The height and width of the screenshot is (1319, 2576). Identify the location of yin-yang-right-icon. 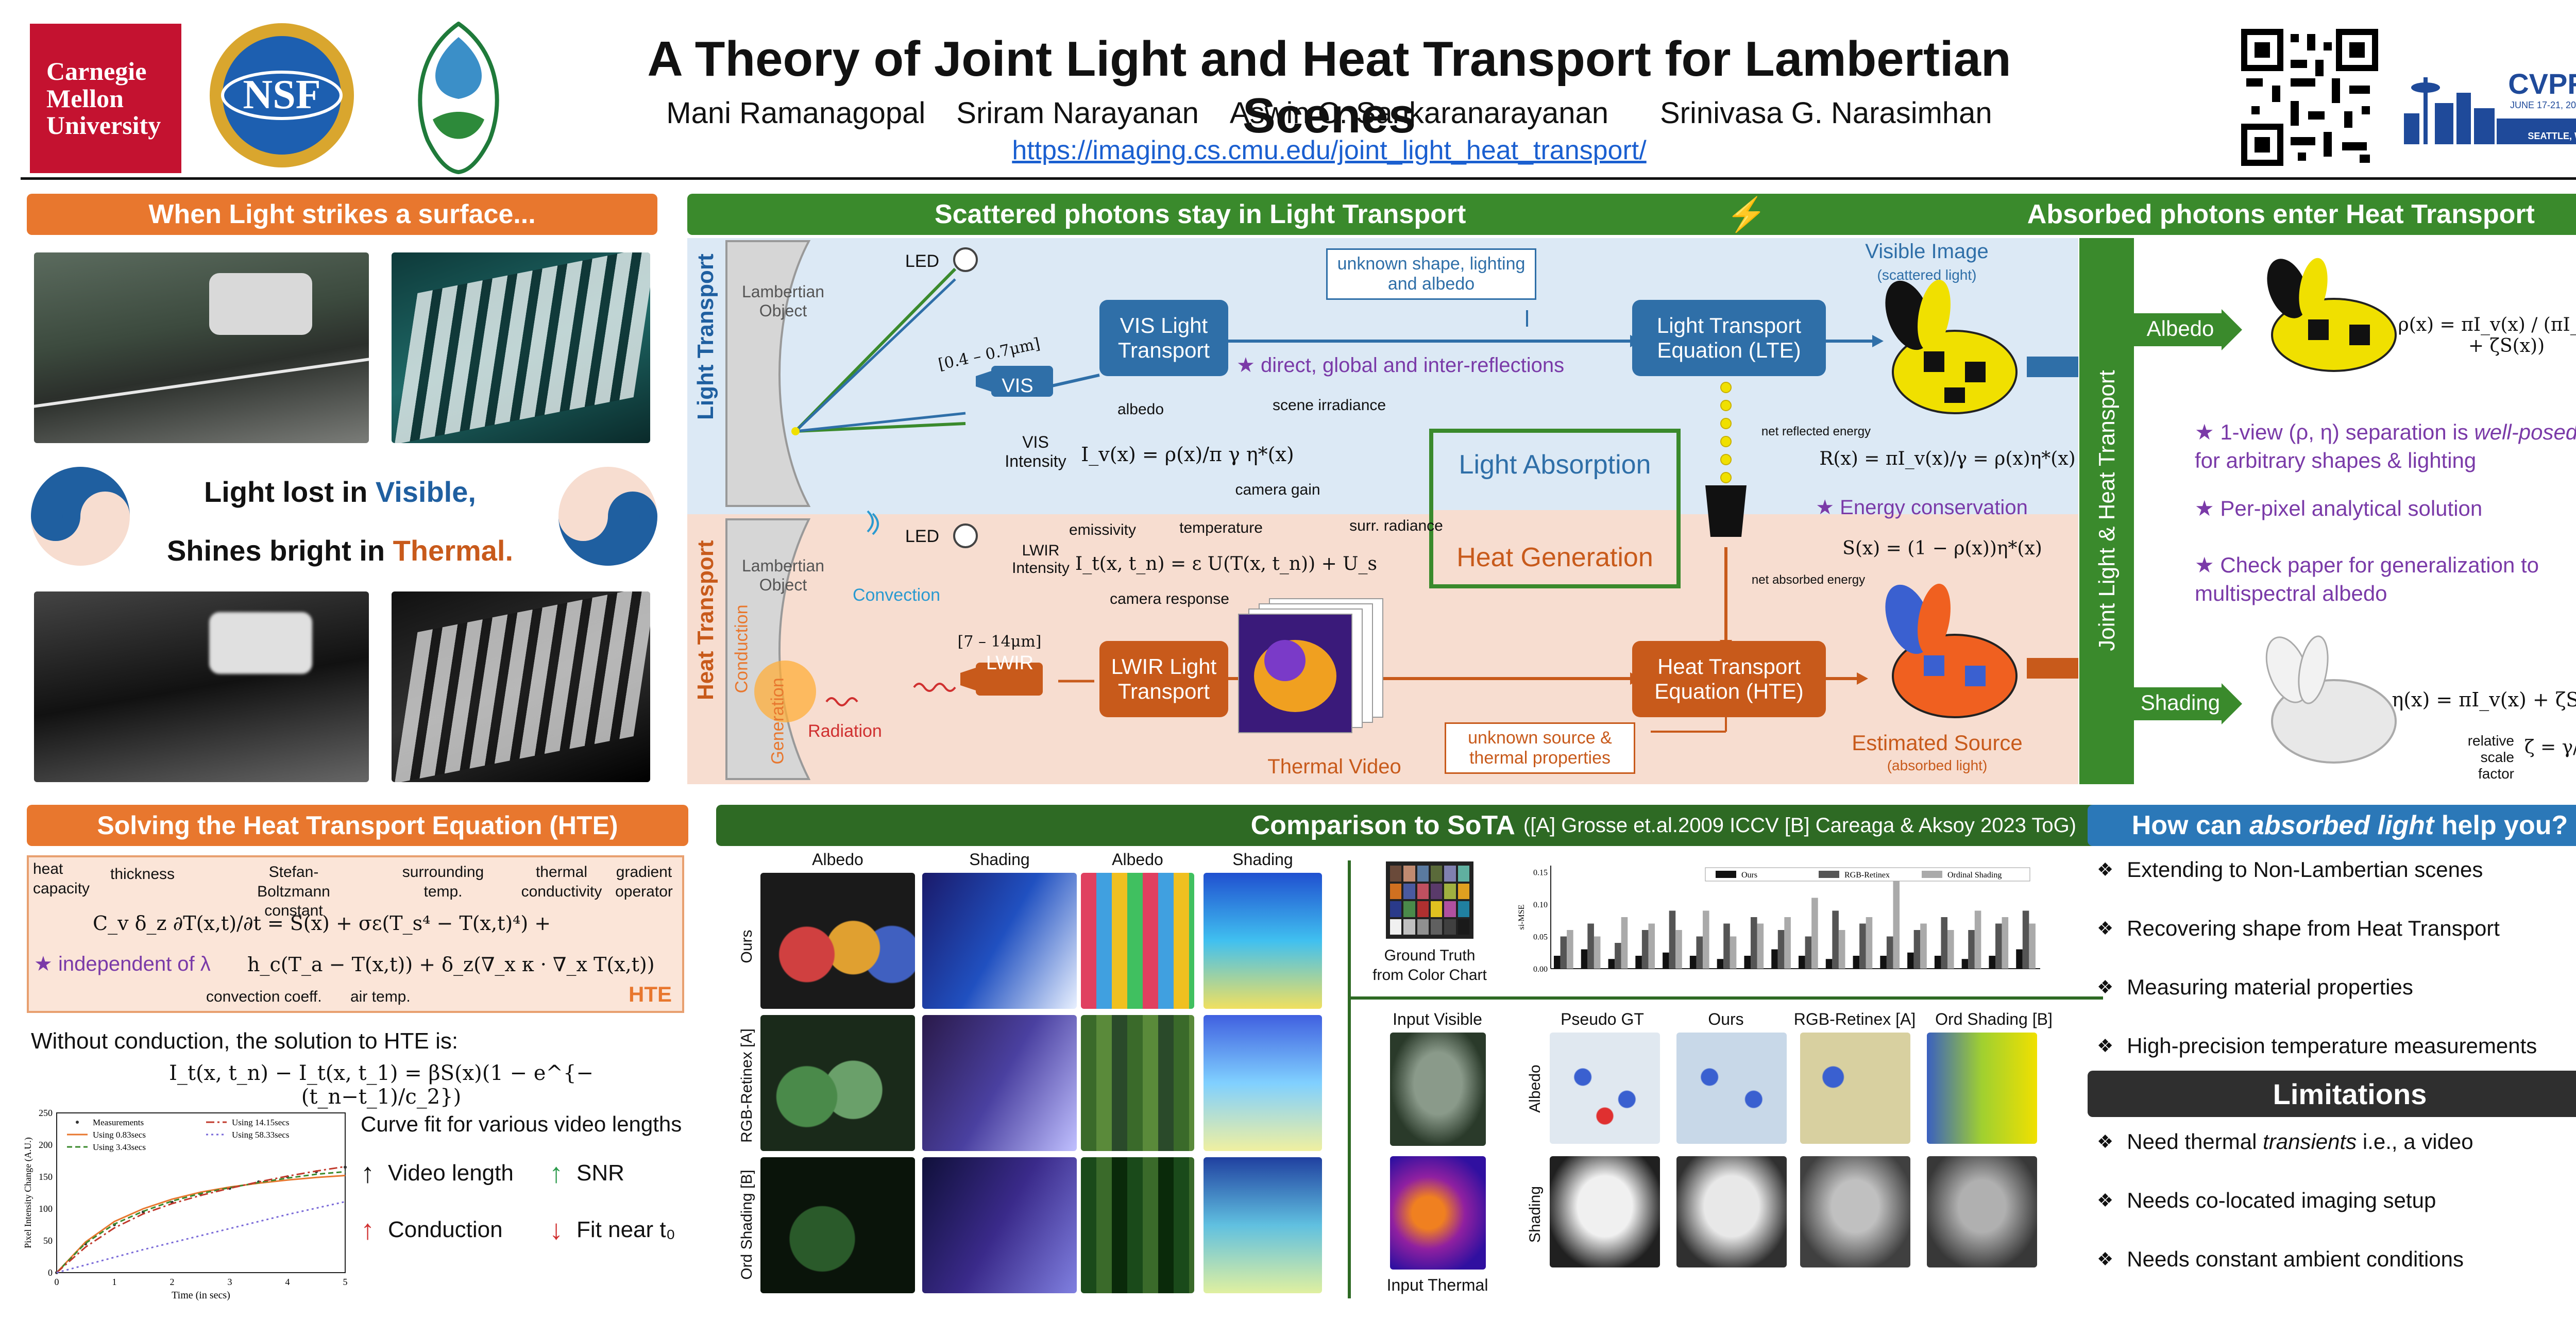
(607, 516).